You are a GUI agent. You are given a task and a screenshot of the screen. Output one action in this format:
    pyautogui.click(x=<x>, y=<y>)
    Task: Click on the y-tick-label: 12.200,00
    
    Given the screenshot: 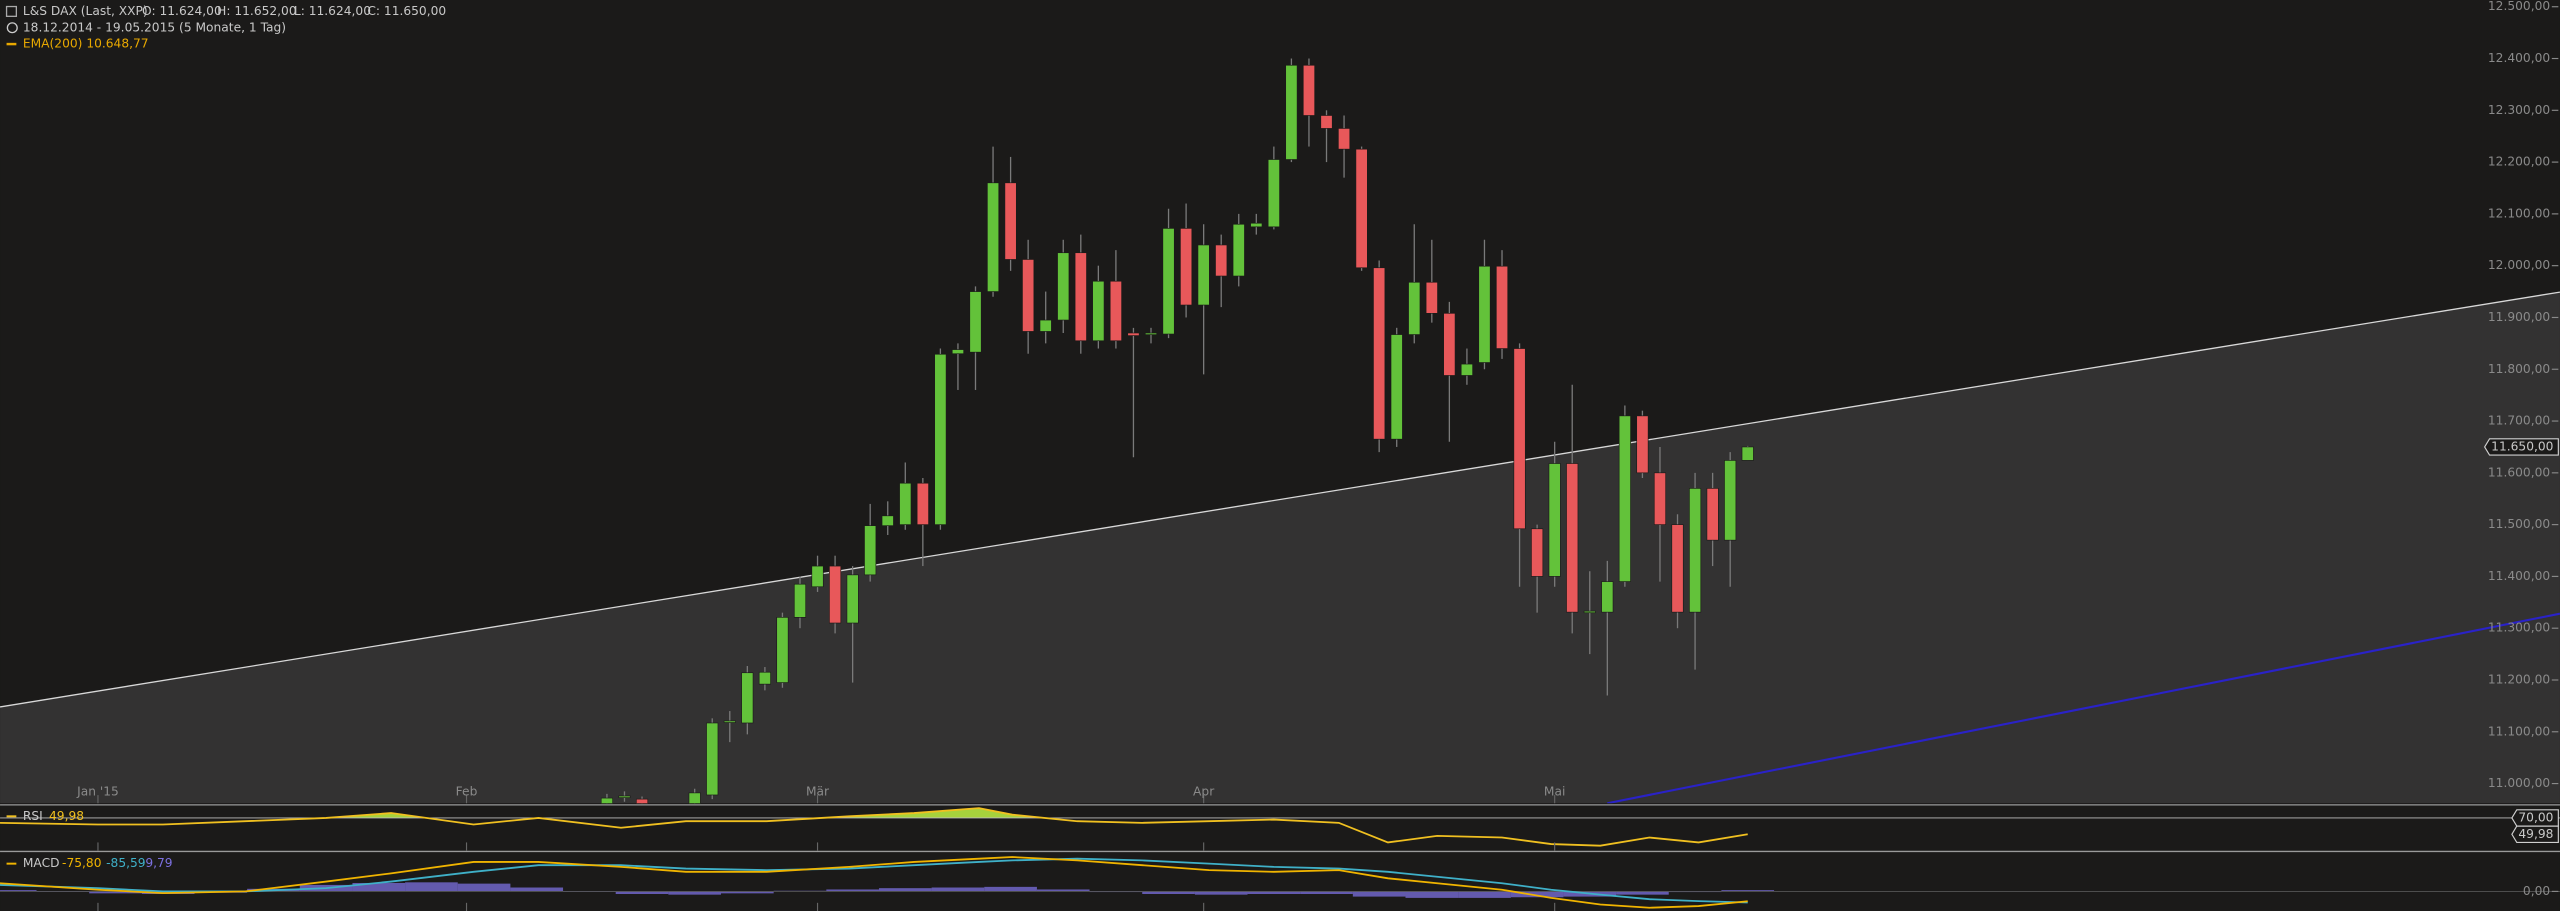 What is the action you would take?
    pyautogui.click(x=2519, y=162)
    